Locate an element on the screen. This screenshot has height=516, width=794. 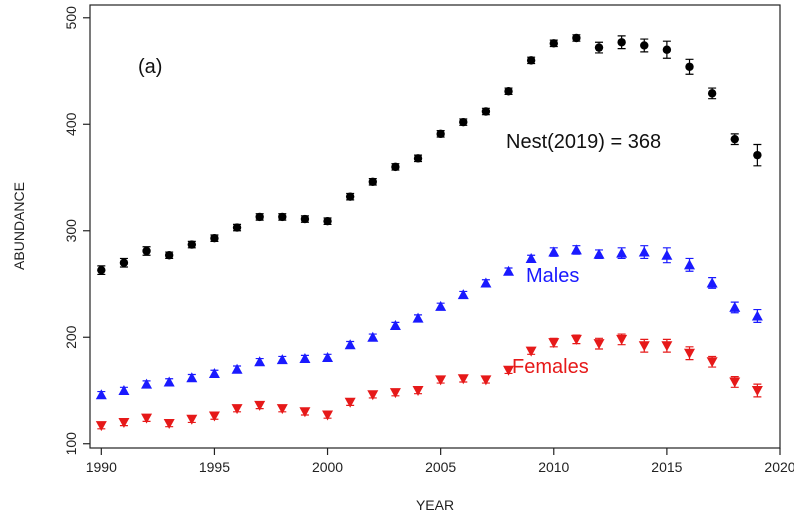
x-tick-label: 2000 is located at coordinates (327, 467).